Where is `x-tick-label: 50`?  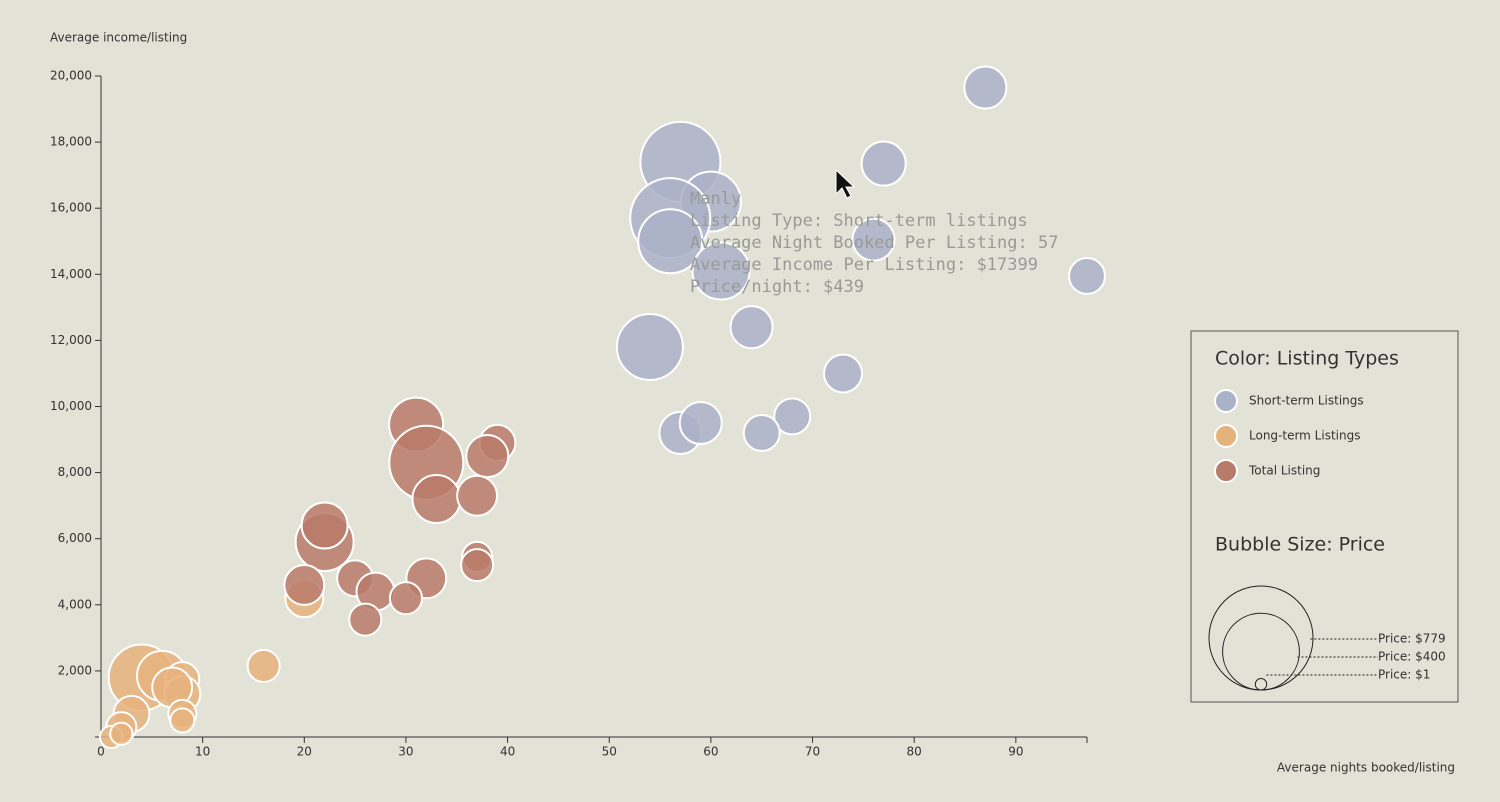
x-tick-label: 50 is located at coordinates (609, 752).